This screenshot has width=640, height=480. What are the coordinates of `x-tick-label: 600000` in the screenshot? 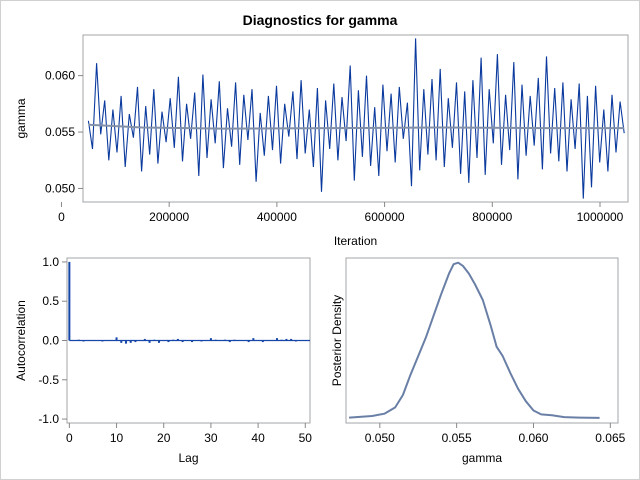 It's located at (385, 217).